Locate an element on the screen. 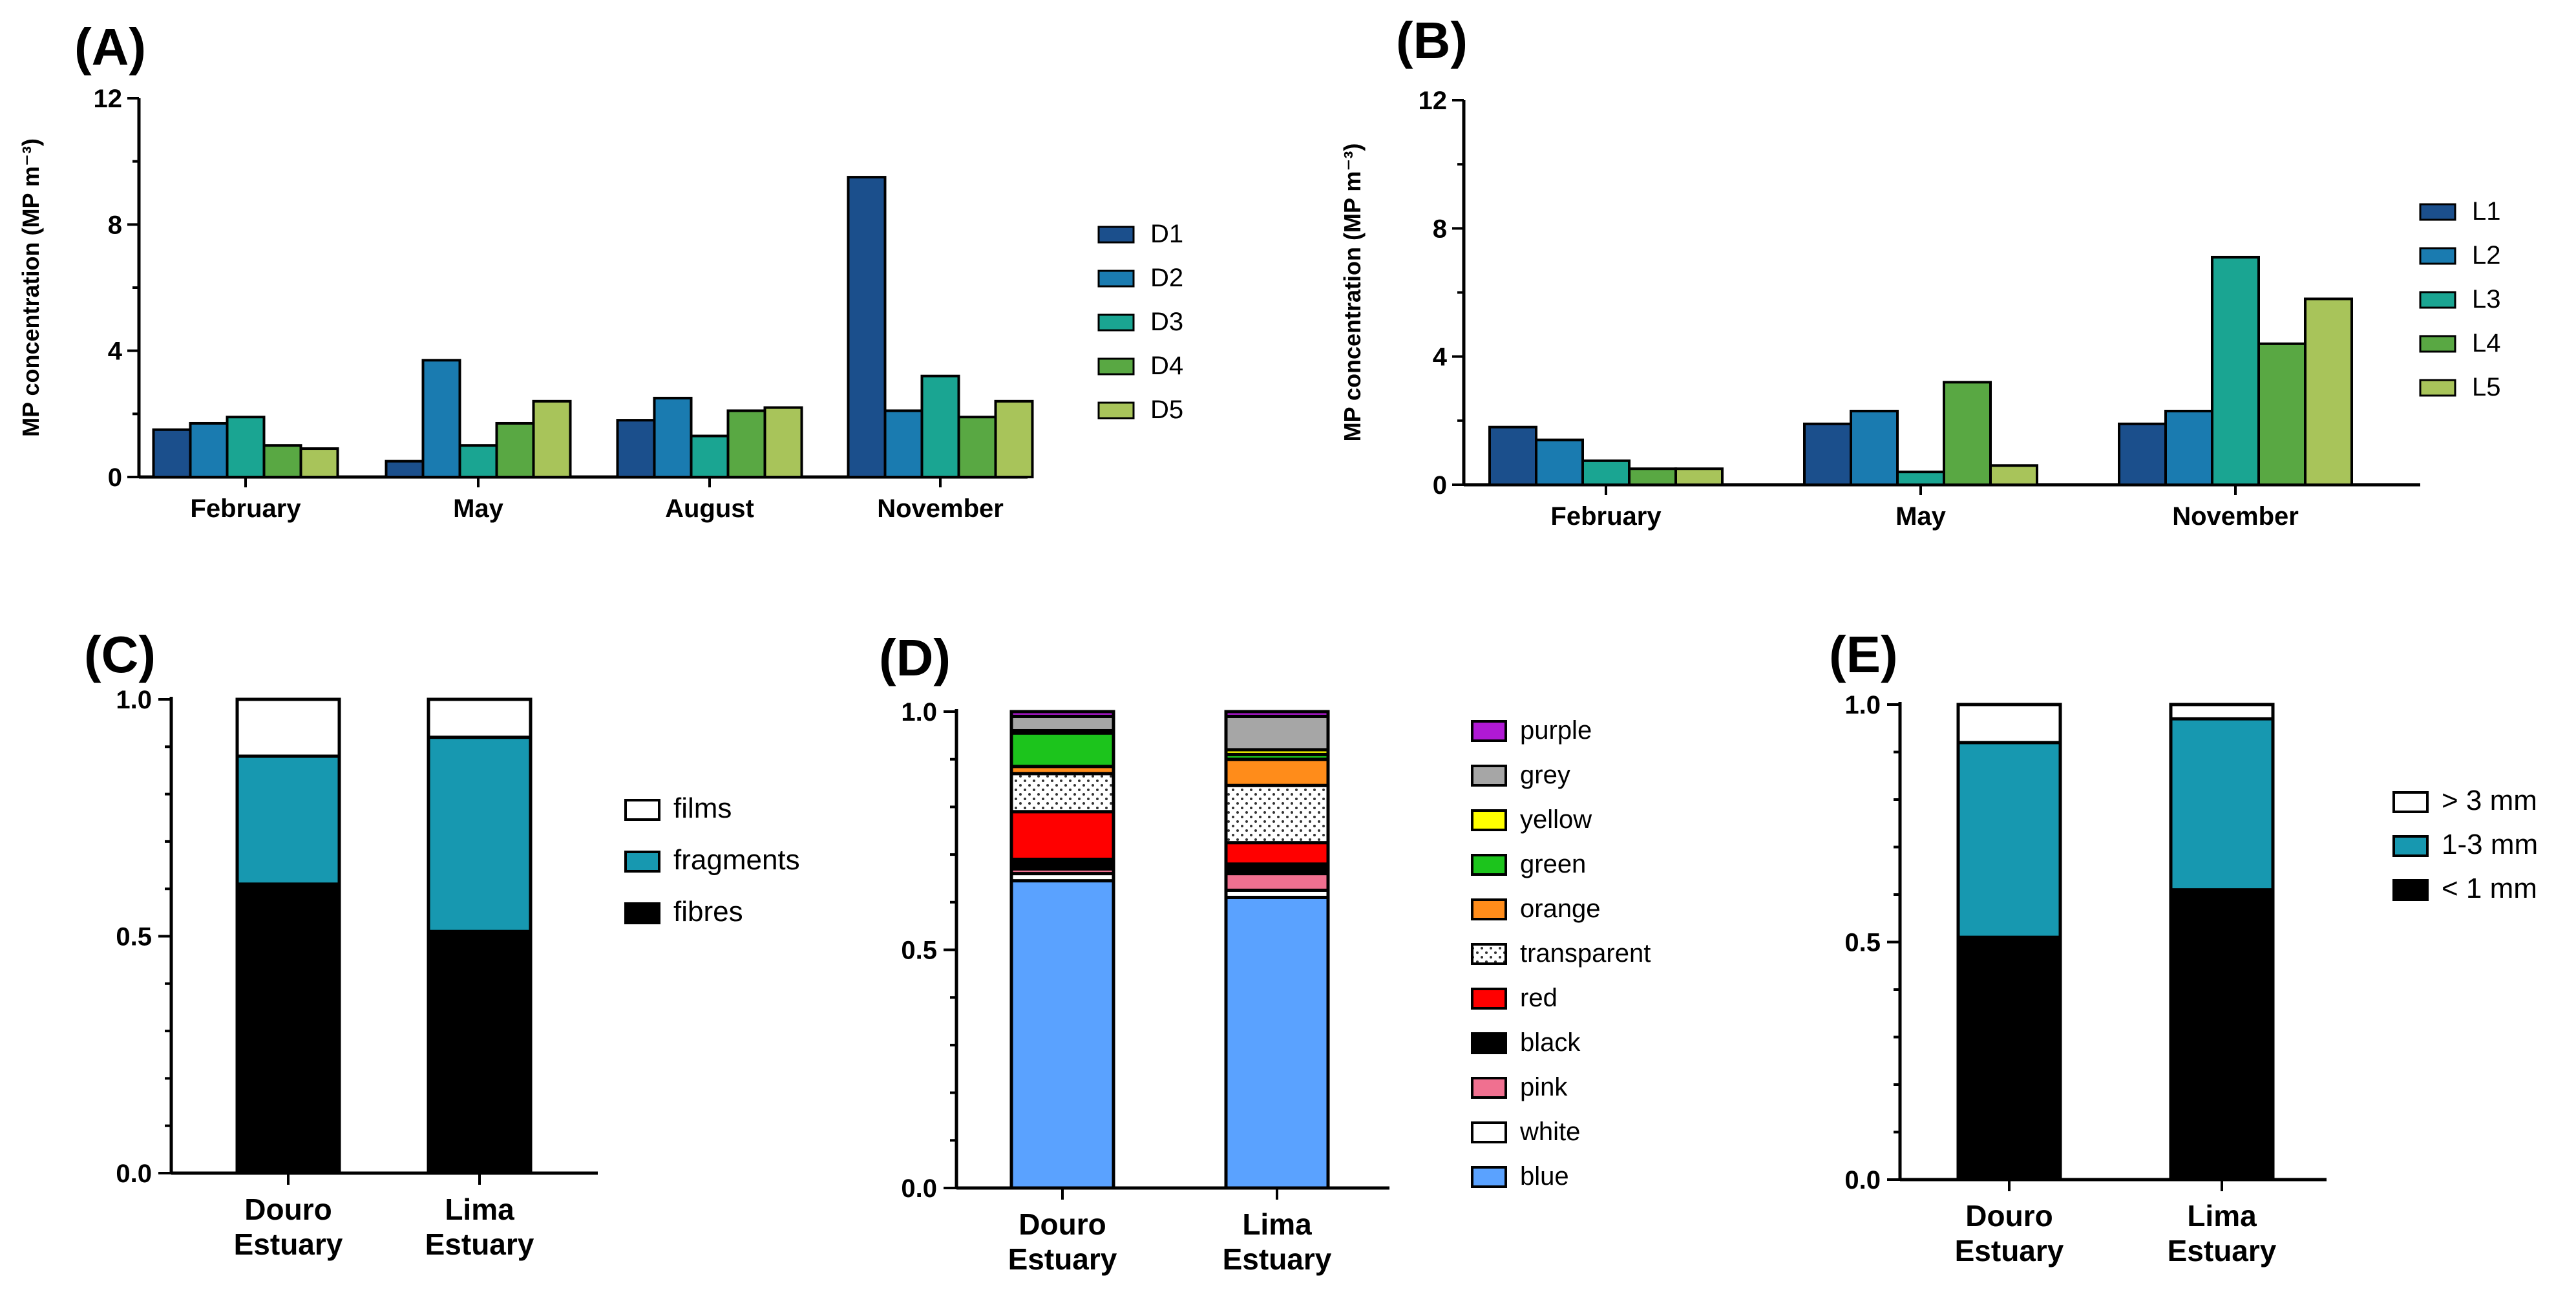 This screenshot has height=1294, width=2576. bar-d3-november is located at coordinates (940, 426).